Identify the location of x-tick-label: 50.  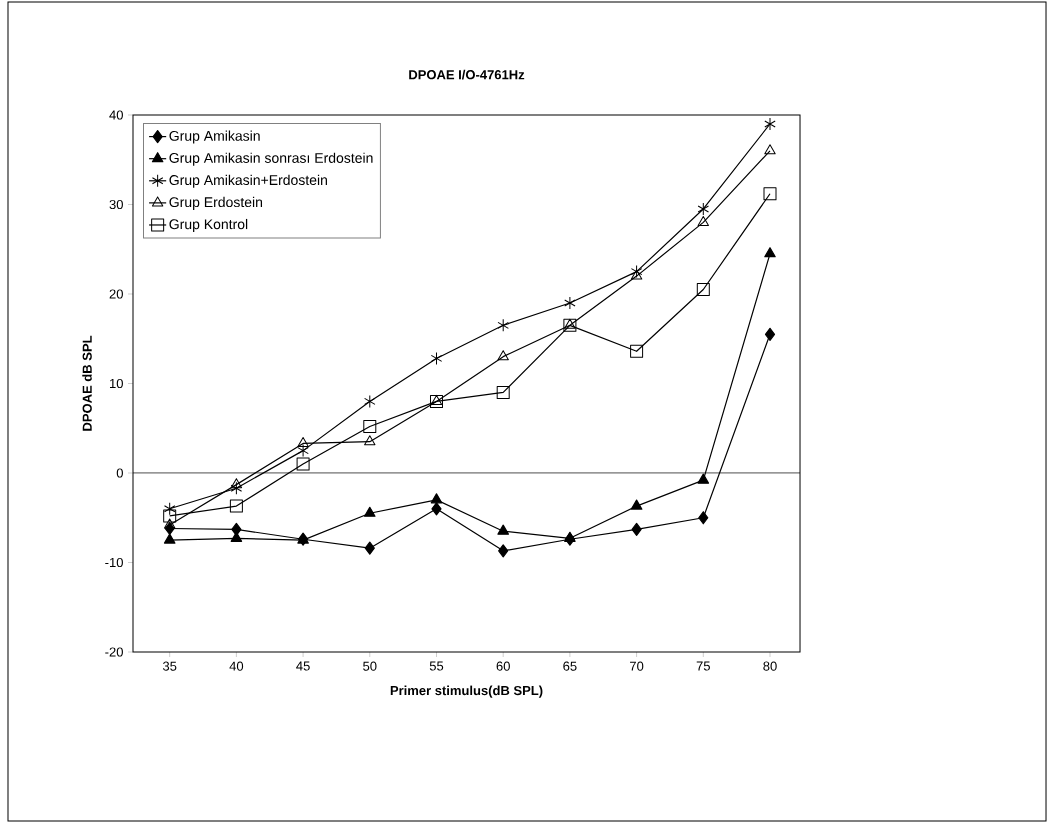
(370, 666).